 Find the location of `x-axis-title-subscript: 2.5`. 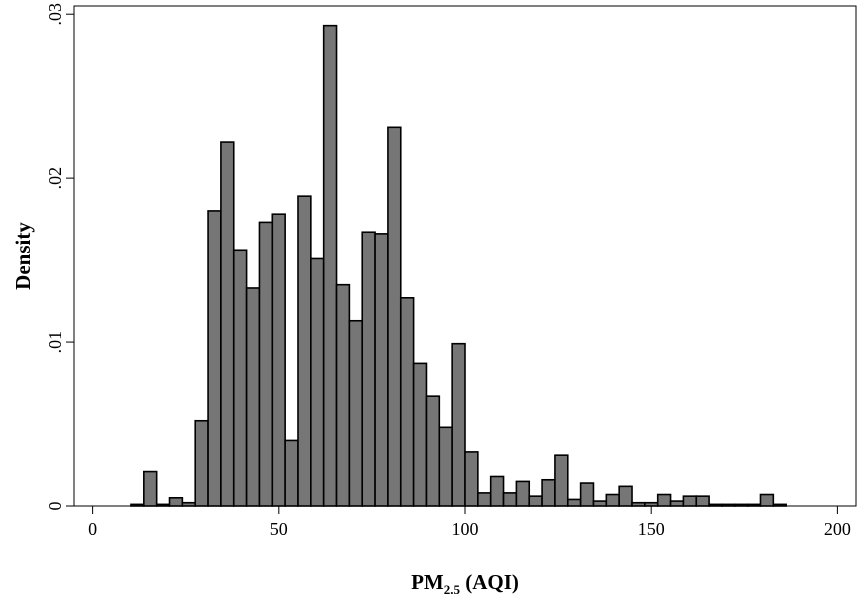

x-axis-title-subscript: 2.5 is located at coordinates (452, 589).